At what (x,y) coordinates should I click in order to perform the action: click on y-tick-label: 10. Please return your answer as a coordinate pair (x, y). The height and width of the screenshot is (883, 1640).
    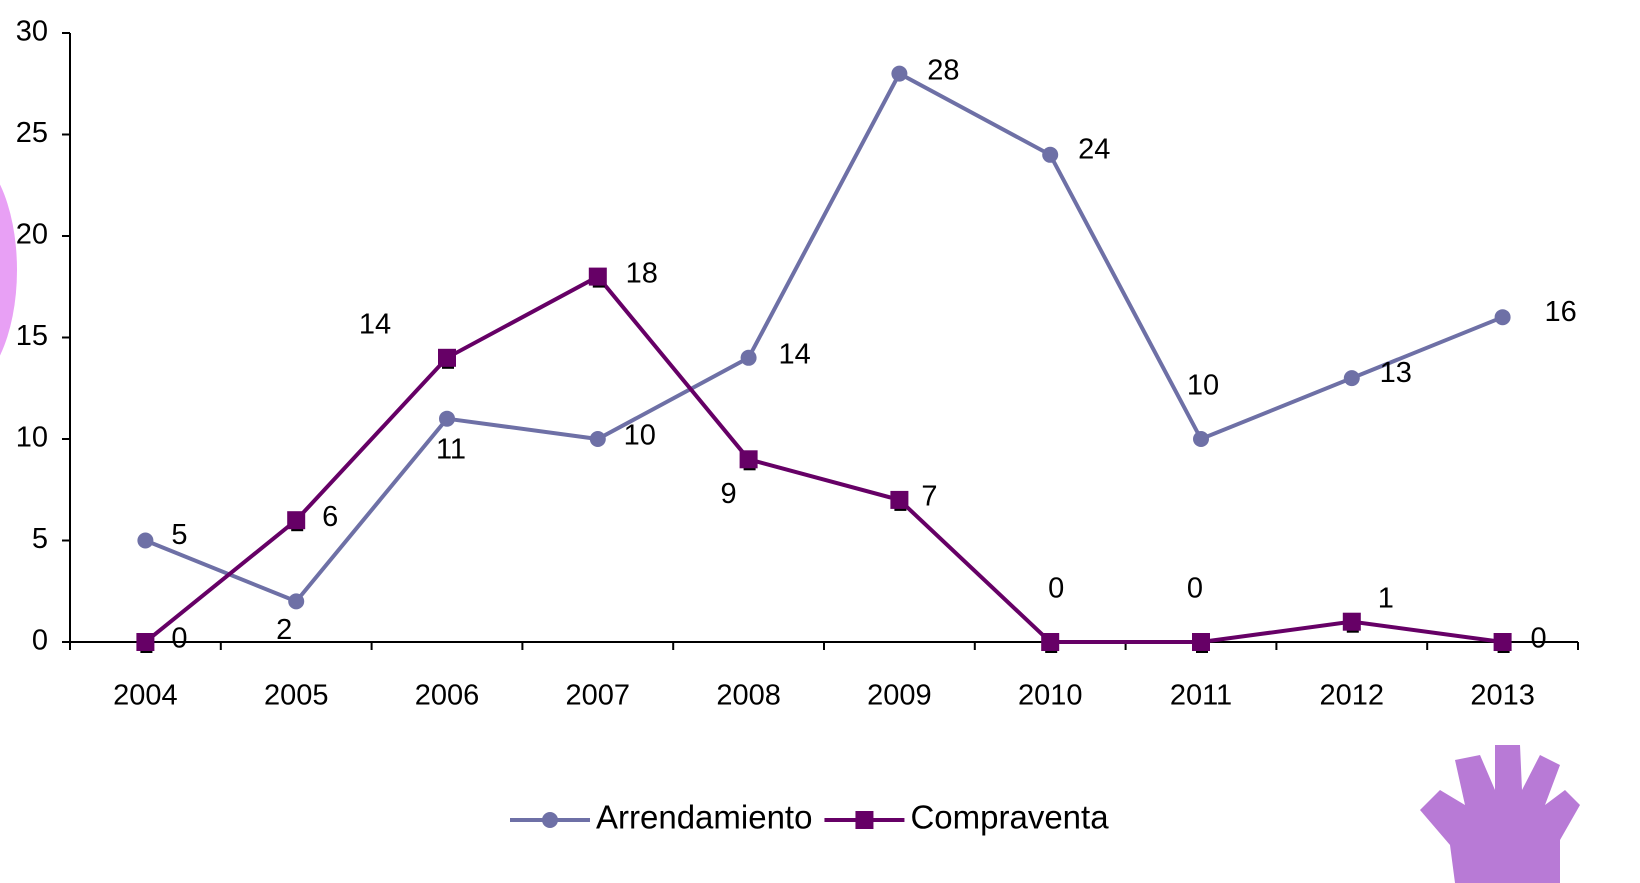
    Looking at the image, I should click on (32, 438).